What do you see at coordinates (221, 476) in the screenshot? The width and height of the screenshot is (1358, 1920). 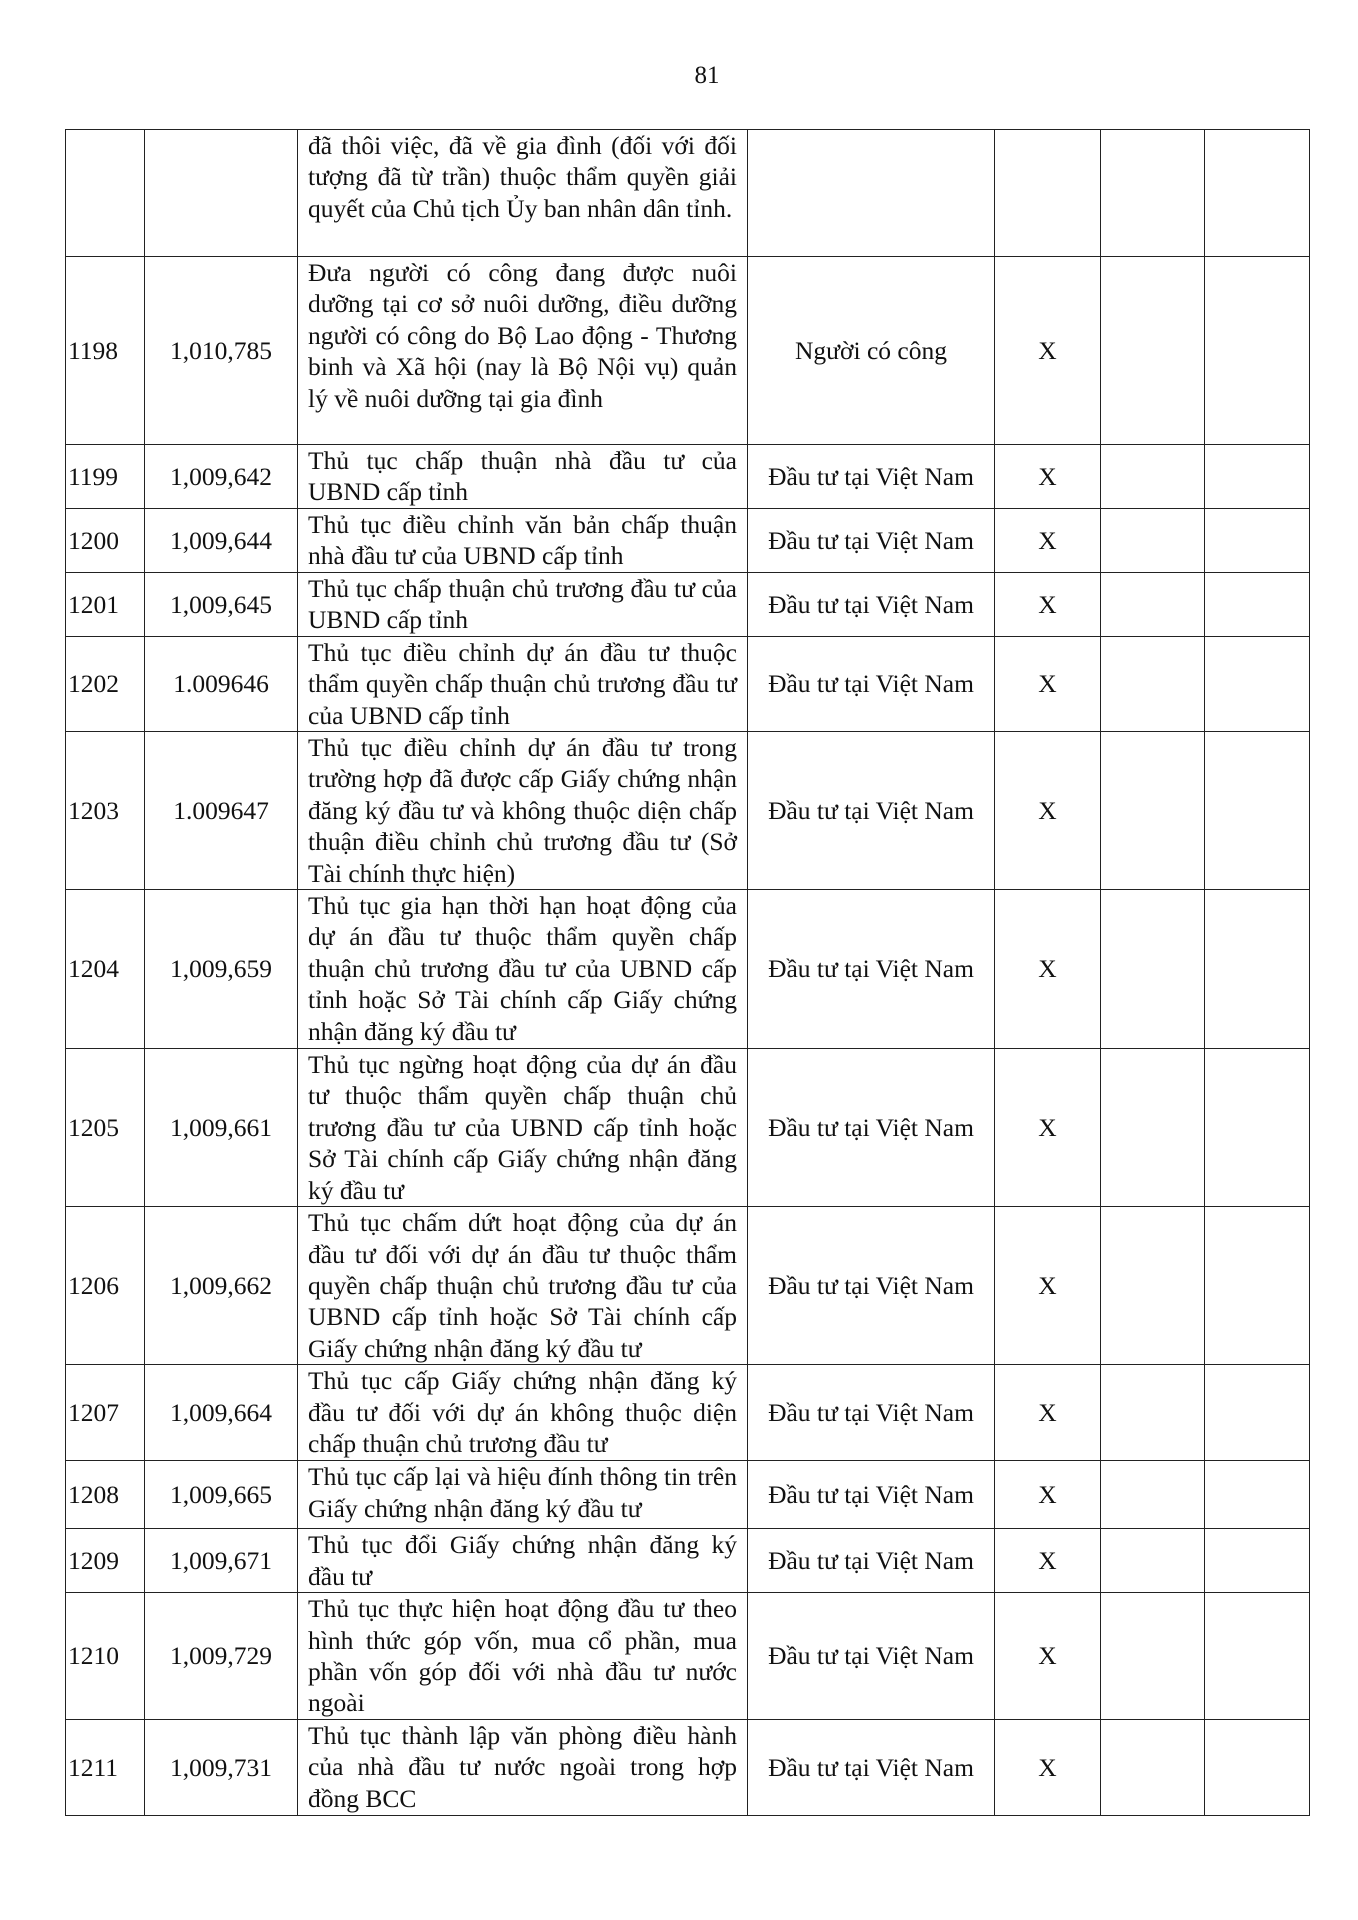 I see `code-cell: 1,009,642` at bounding box center [221, 476].